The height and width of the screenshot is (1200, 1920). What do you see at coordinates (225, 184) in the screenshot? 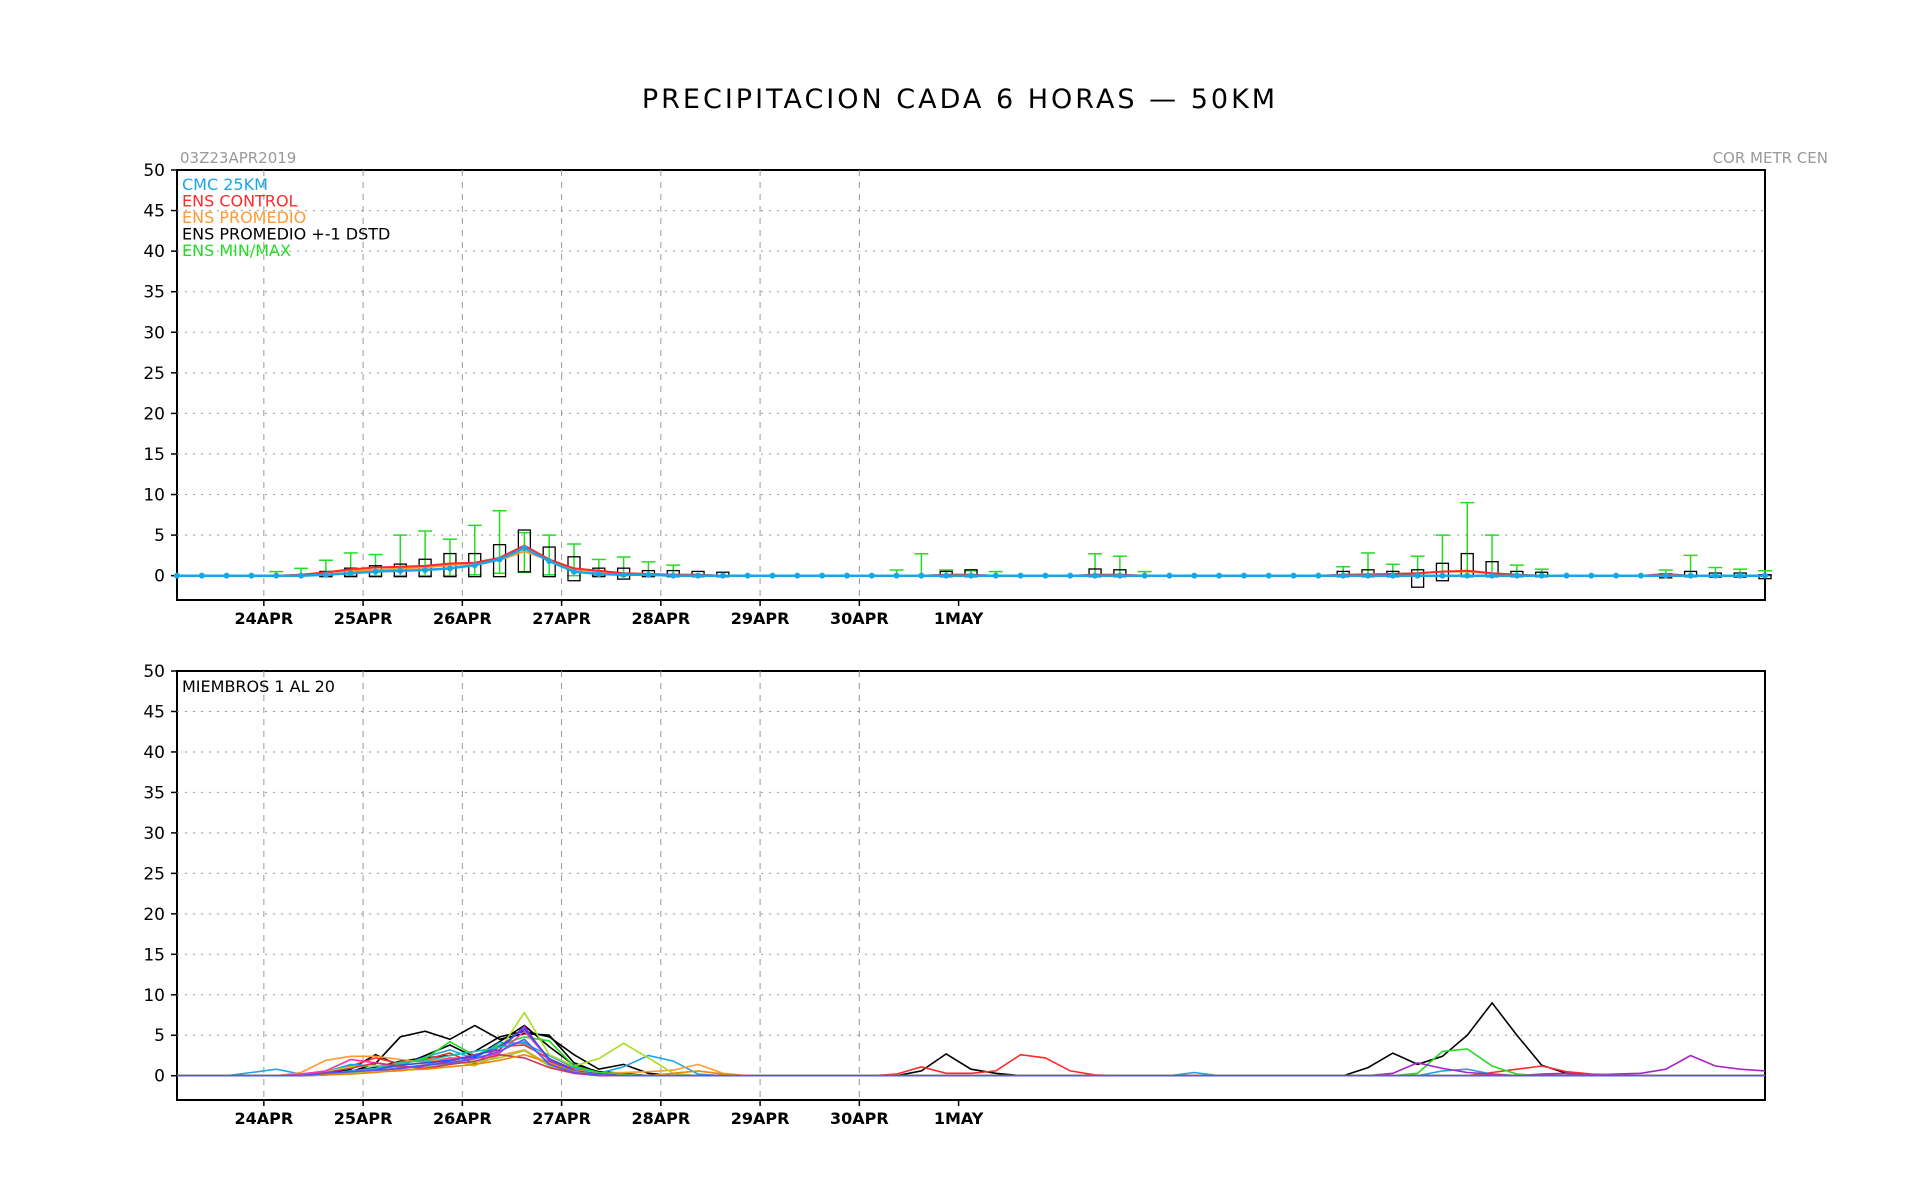
I see `legend-entry: CMC 25KM` at bounding box center [225, 184].